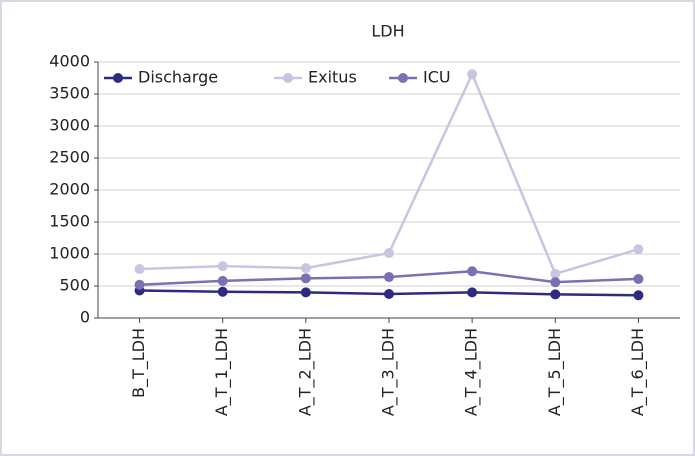  What do you see at coordinates (69, 157) in the screenshot?
I see `y-tick-label: 2500` at bounding box center [69, 157].